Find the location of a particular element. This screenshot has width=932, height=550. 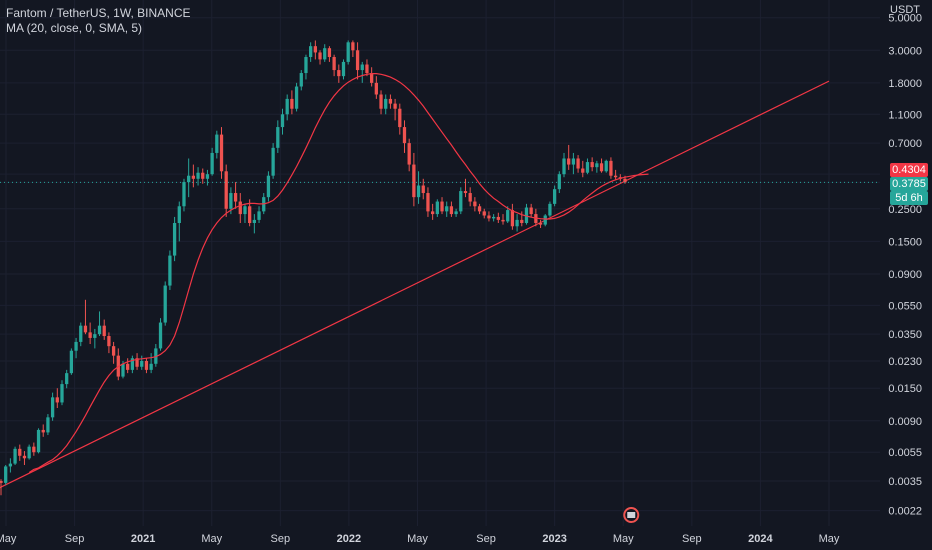

price-axis-unit: USDT is located at coordinates (905, 10).